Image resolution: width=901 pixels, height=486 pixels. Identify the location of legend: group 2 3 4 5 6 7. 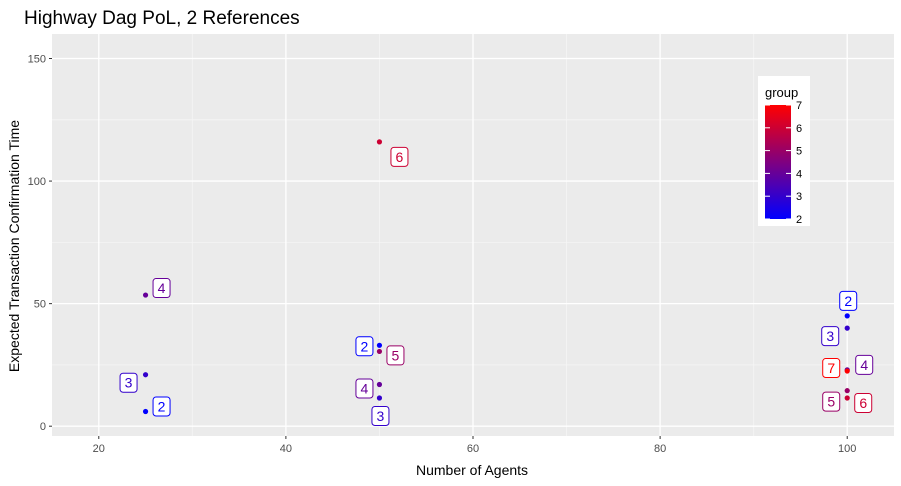
(784, 151).